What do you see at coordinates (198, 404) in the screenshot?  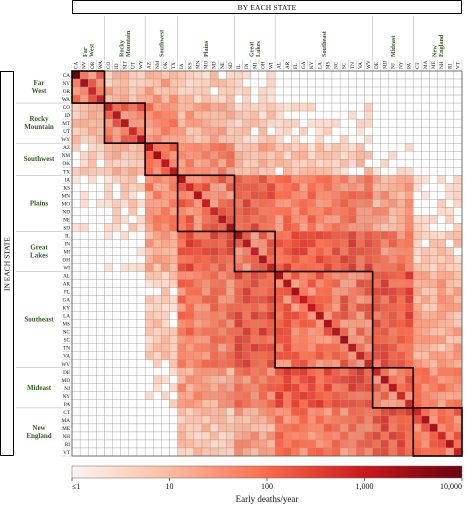 I see `cell-PA-MN` at bounding box center [198, 404].